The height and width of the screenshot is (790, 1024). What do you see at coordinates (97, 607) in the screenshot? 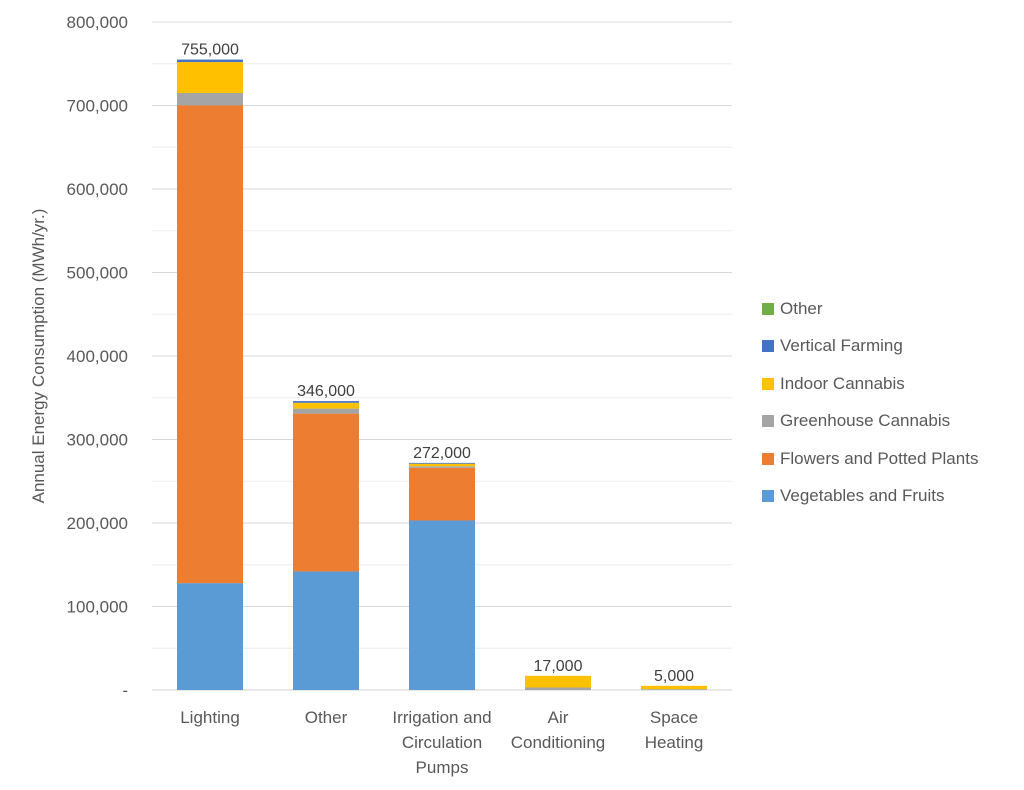
I see `y-tick-label: 100,000` at bounding box center [97, 607].